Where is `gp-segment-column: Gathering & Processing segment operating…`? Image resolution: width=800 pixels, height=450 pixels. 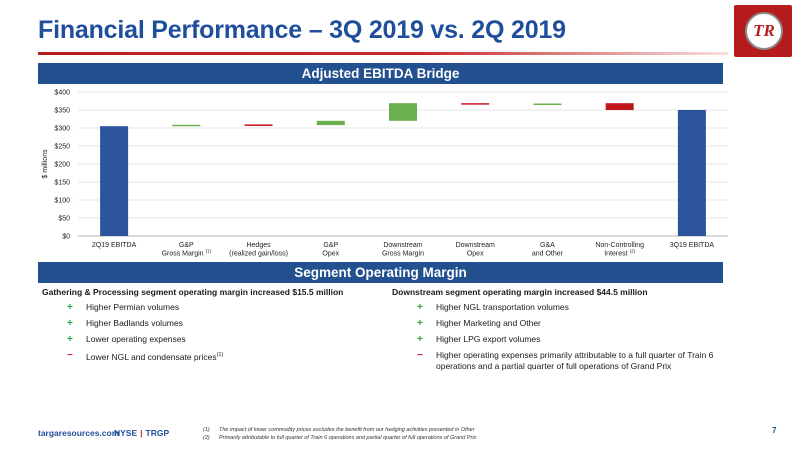 gp-segment-column: Gathering & Processing segment operating… is located at coordinates (222, 327).